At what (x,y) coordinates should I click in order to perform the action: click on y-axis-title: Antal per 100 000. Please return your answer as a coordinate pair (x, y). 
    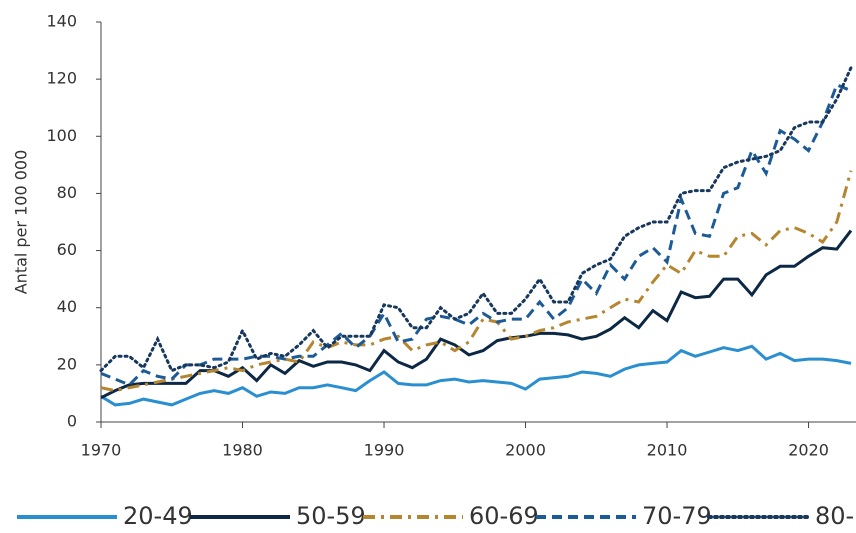
    Looking at the image, I should click on (21, 222).